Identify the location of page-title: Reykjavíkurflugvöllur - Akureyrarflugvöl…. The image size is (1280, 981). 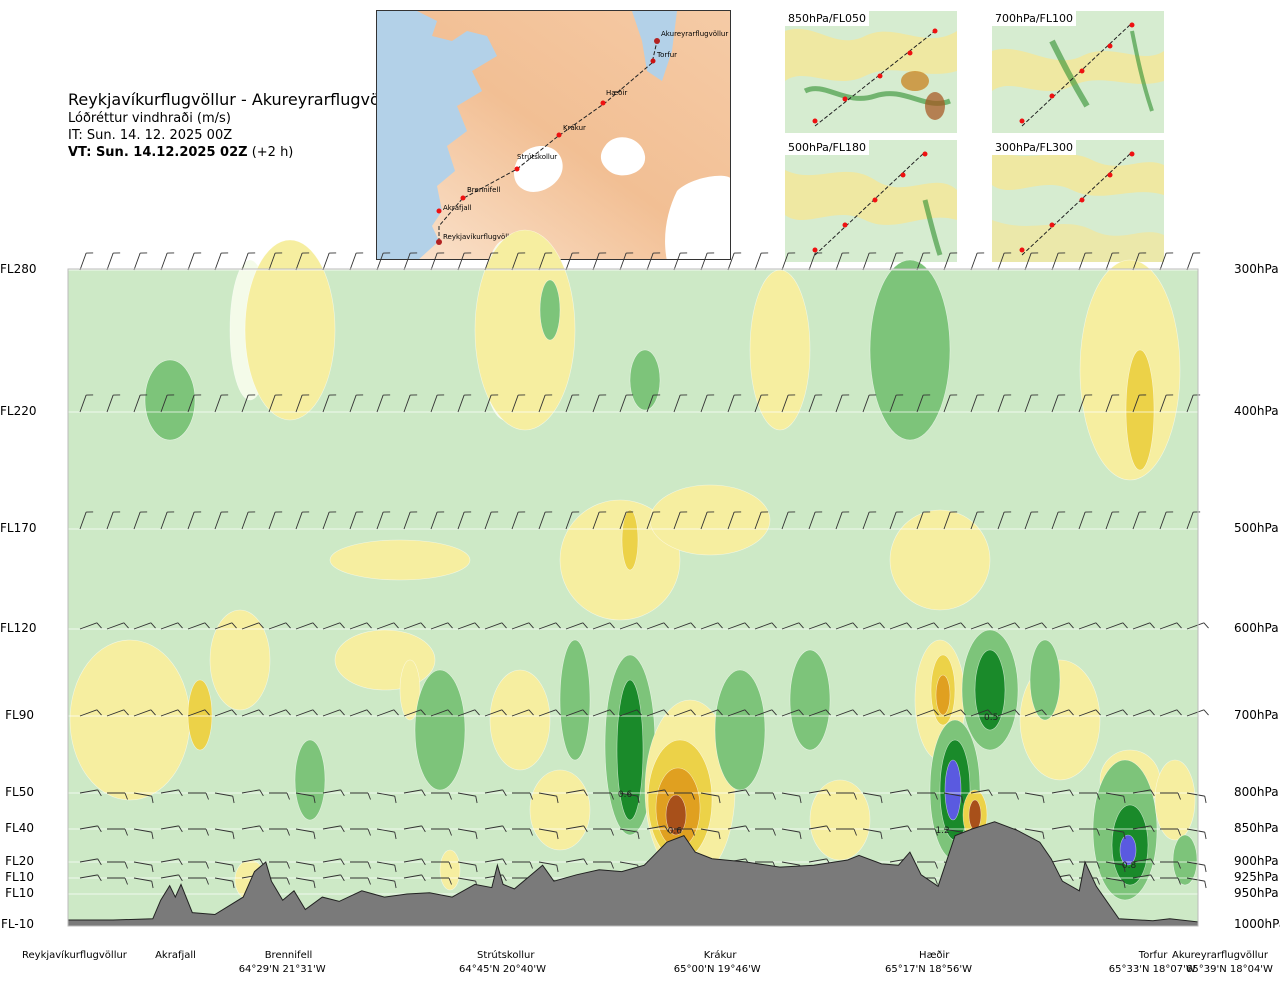
(237, 99).